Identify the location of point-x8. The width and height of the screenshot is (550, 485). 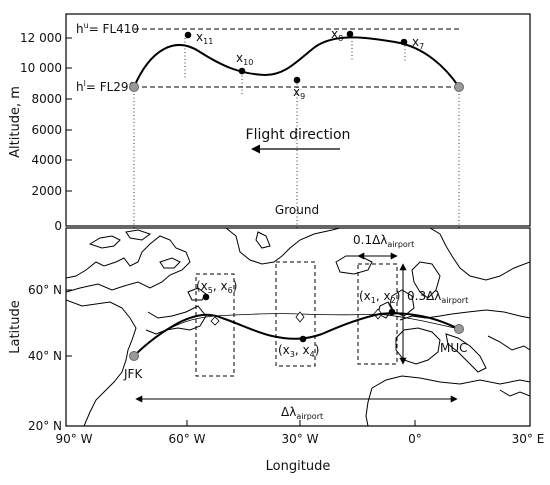
(350, 34).